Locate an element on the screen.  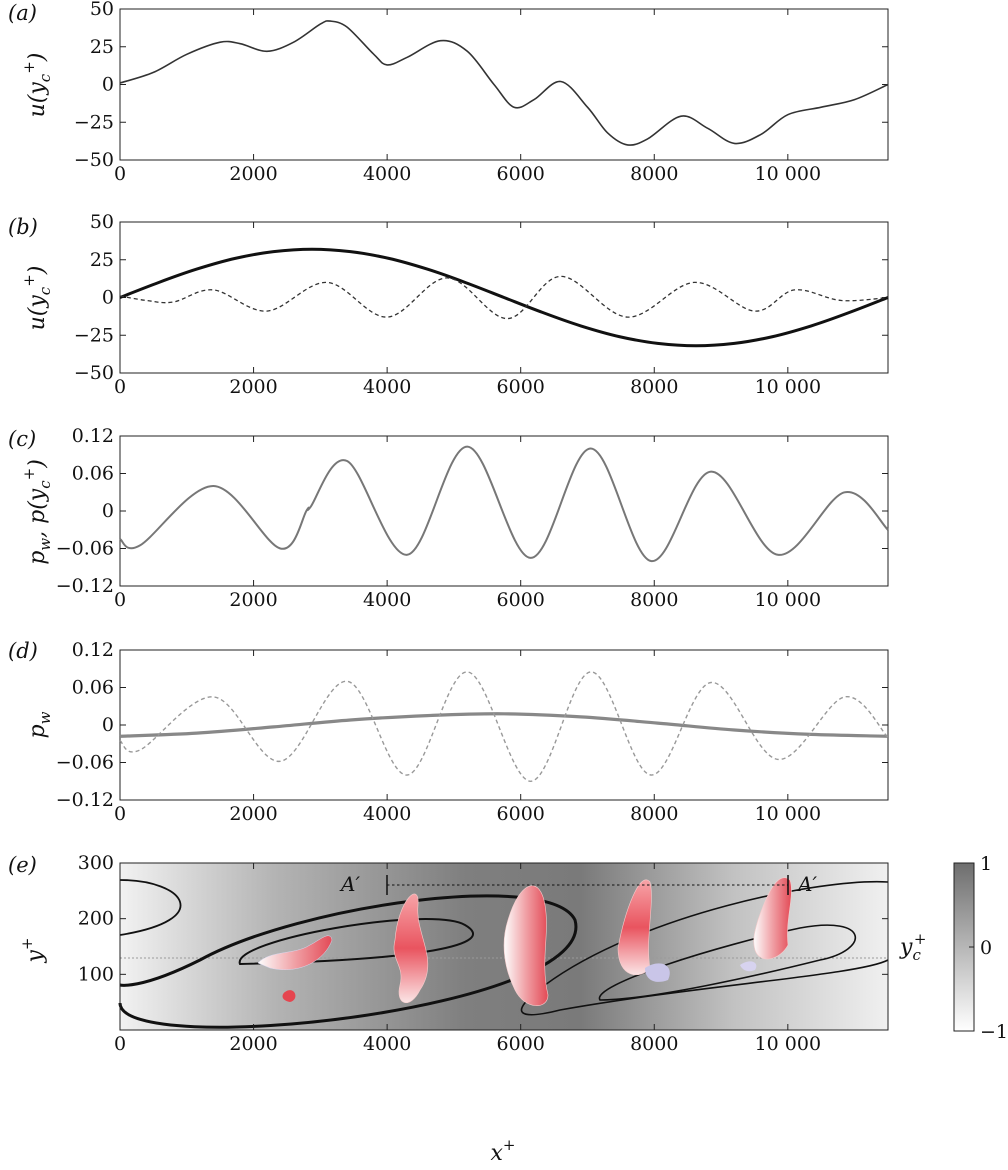
y-axis-label-b: u(yc+) is located at coordinates (37, 298).